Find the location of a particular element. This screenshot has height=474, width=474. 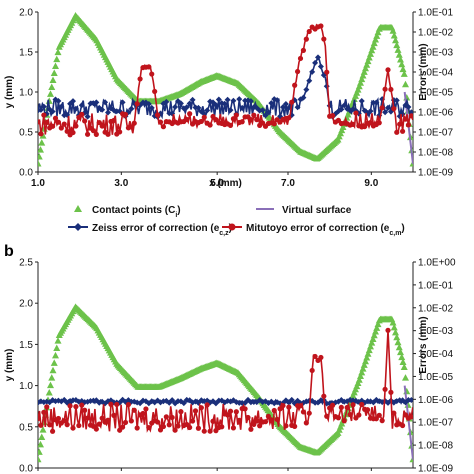

y2-tick-label: 1.0E-09 is located at coordinates (435, 173).